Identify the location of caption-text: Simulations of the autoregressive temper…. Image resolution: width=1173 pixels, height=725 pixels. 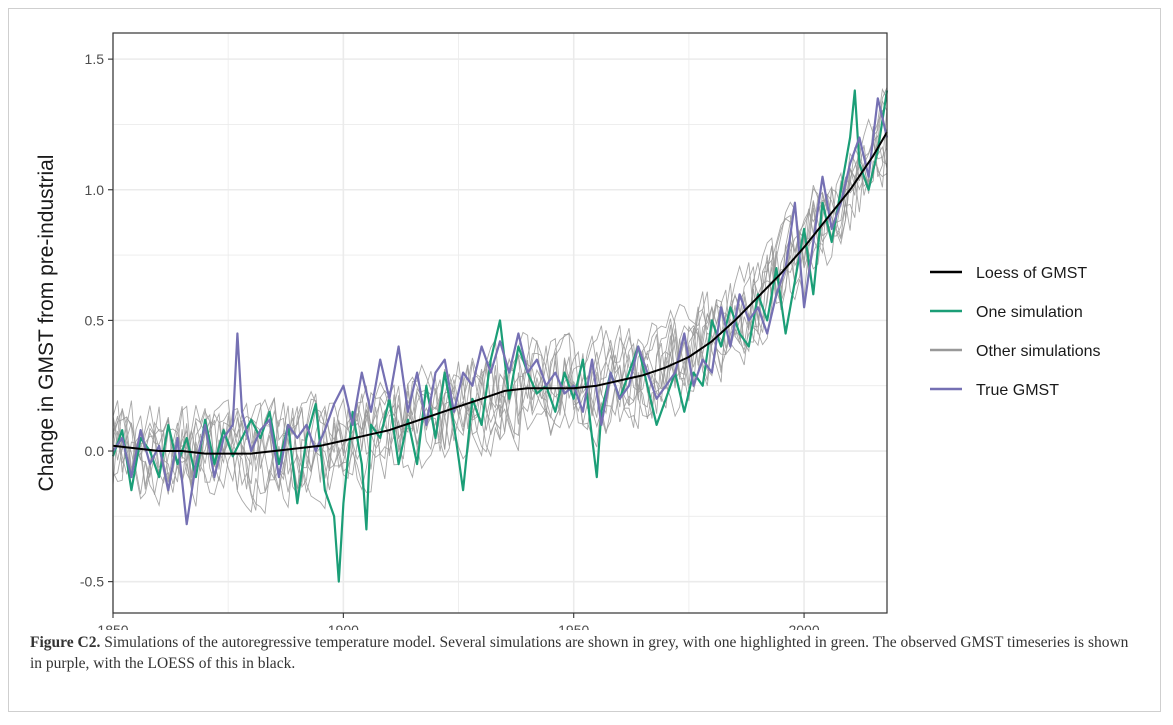
(579, 653).